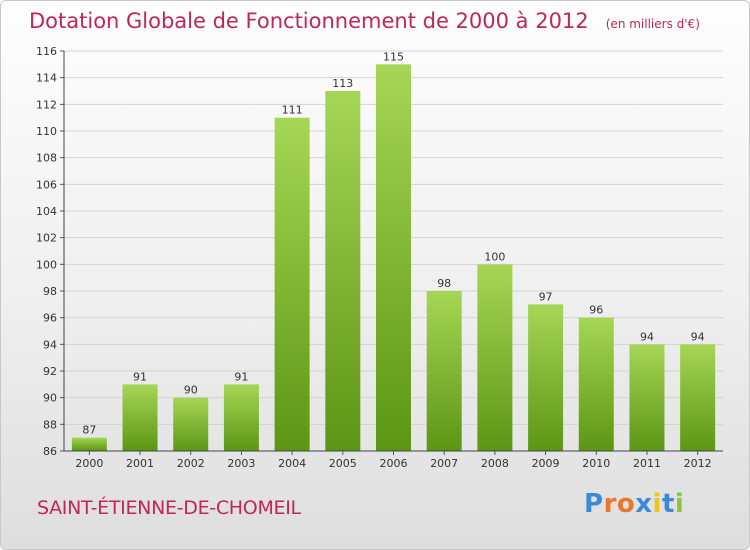 This screenshot has height=550, width=750. What do you see at coordinates (444, 463) in the screenshot?
I see `x-tick-label: 2007` at bounding box center [444, 463].